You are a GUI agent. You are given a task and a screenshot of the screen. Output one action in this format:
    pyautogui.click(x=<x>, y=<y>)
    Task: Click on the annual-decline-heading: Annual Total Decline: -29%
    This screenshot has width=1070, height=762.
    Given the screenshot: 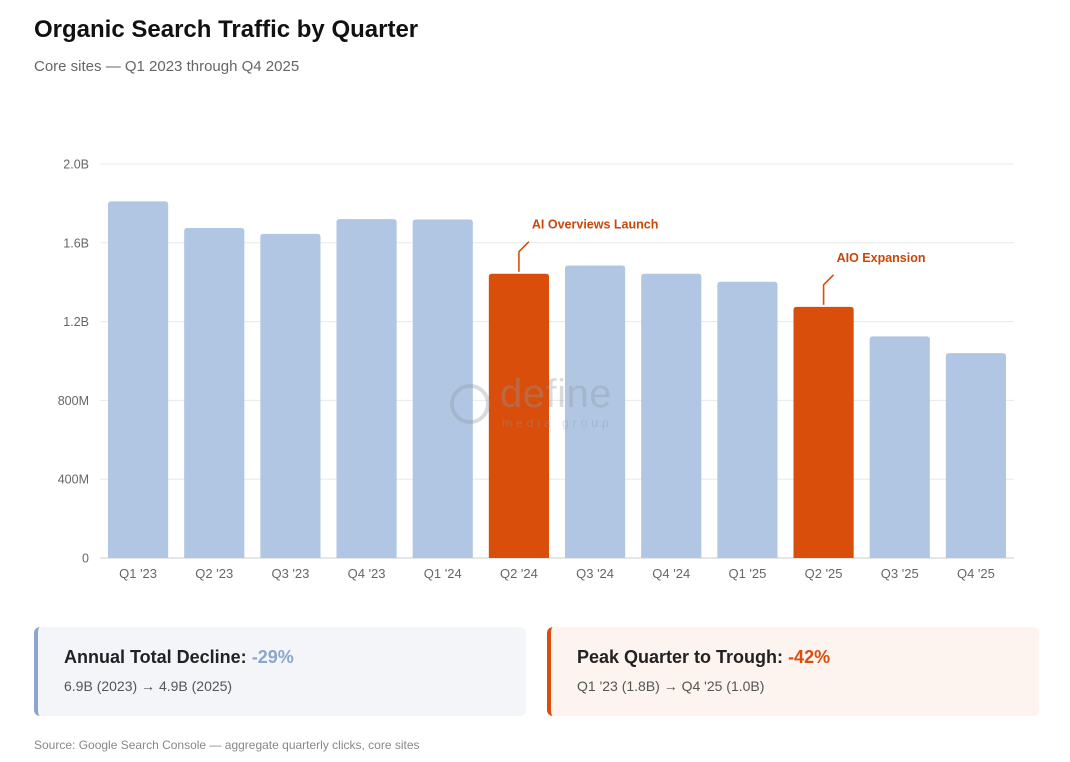 What is the action you would take?
    pyautogui.click(x=283, y=657)
    